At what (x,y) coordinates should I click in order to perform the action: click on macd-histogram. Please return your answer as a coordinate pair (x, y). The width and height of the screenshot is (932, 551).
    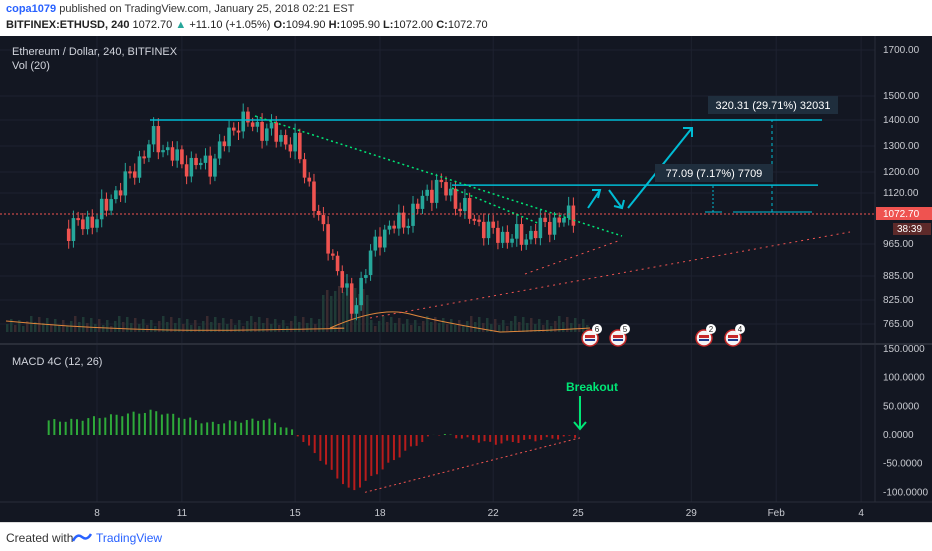
    Looking at the image, I should click on (312, 450).